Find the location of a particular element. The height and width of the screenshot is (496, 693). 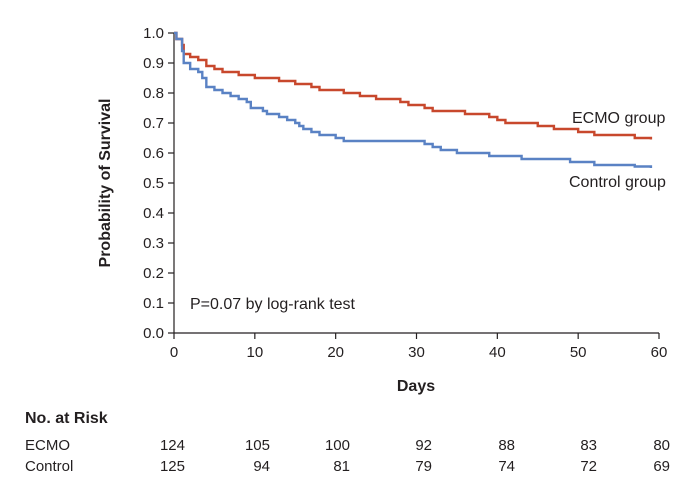

y-tick-label: 0.6 is located at coordinates (153, 153).